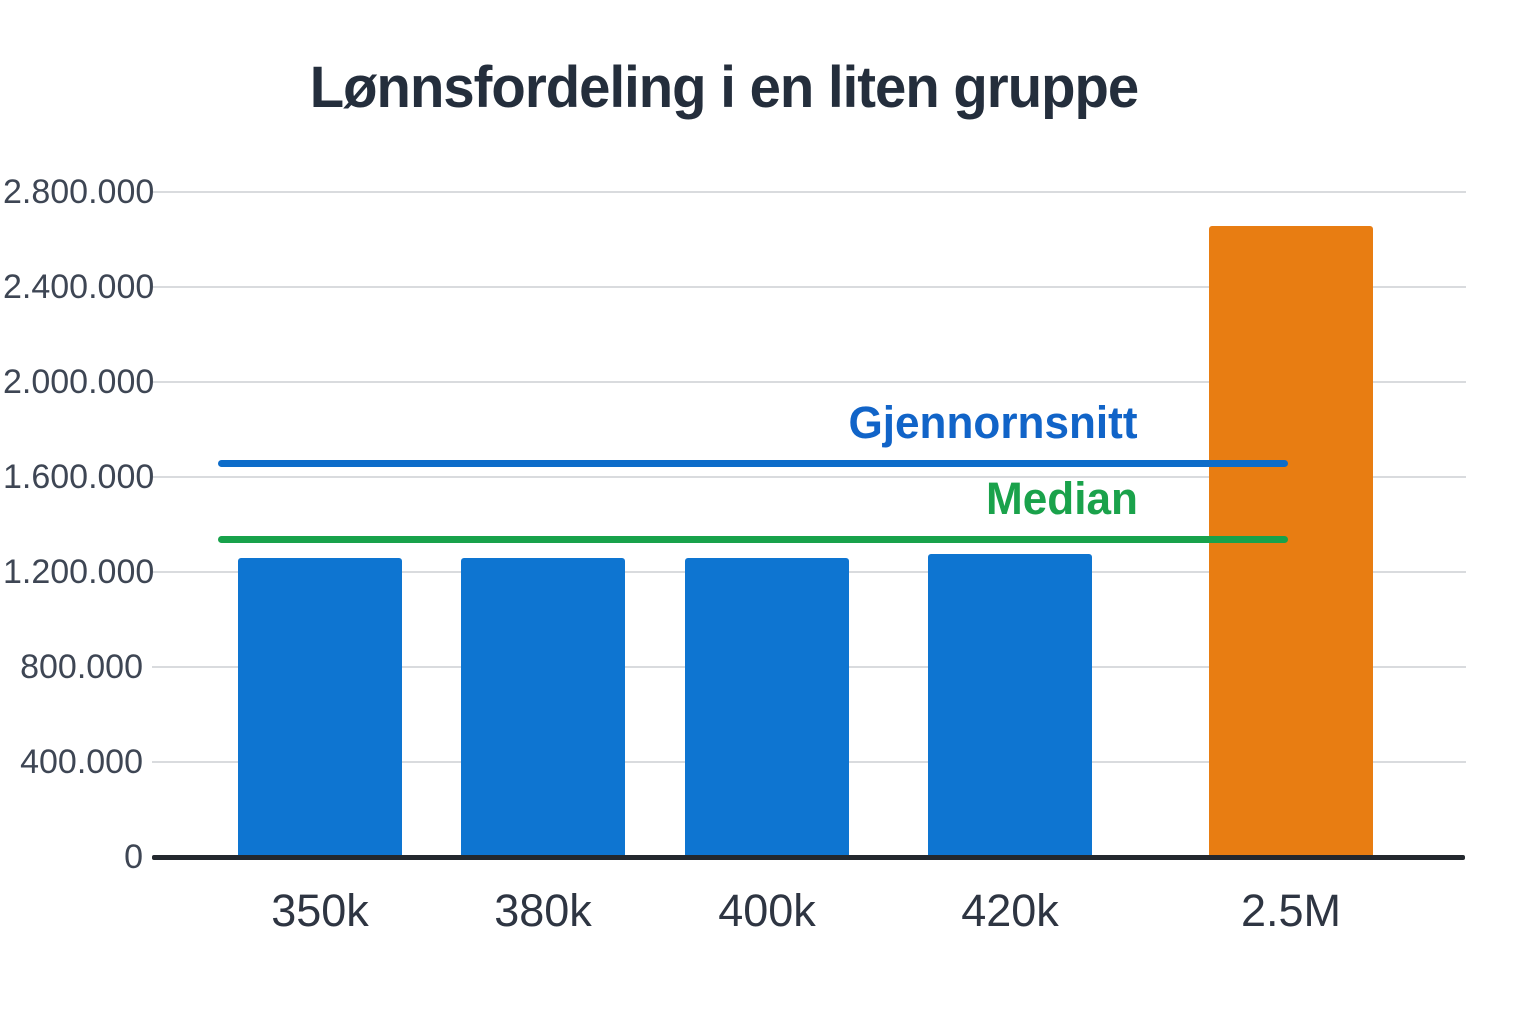  Describe the element at coordinates (79, 477) in the screenshot. I see `y-tick-label-1.600.000: 1.600.000` at that location.